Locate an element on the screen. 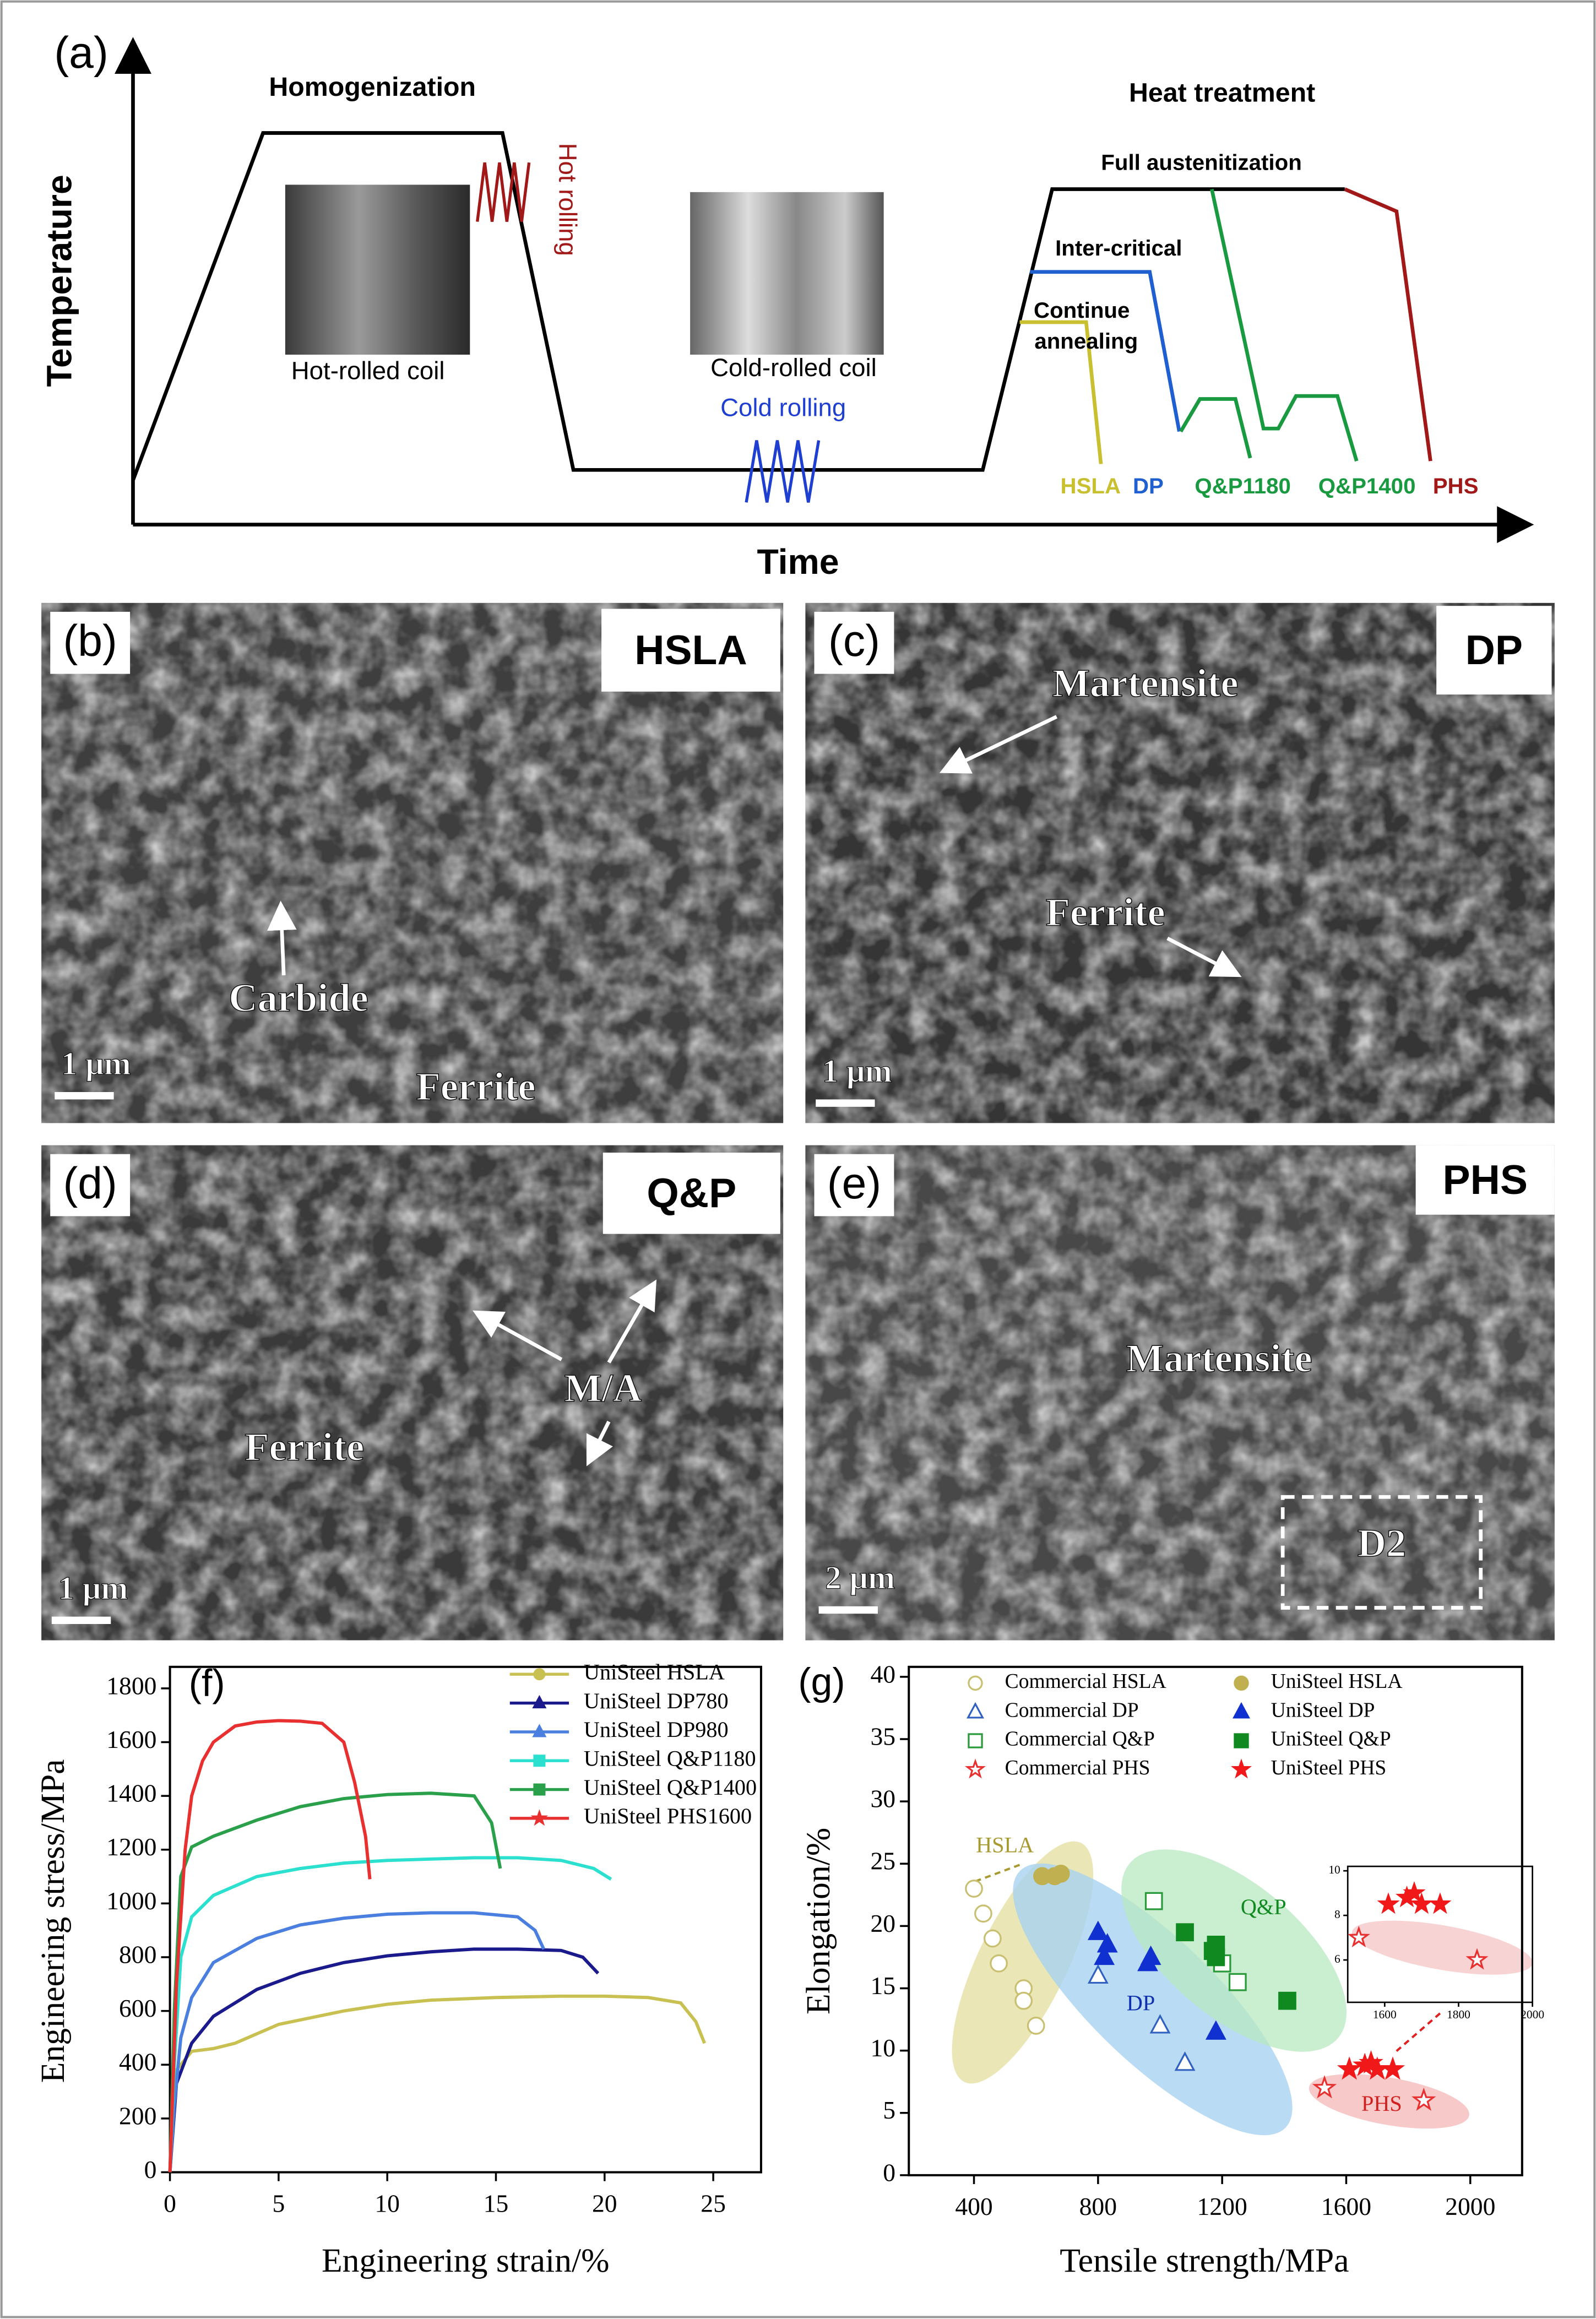 Image resolution: width=1596 pixels, height=2319 pixels. panel-label: (c) is located at coordinates (854, 641).